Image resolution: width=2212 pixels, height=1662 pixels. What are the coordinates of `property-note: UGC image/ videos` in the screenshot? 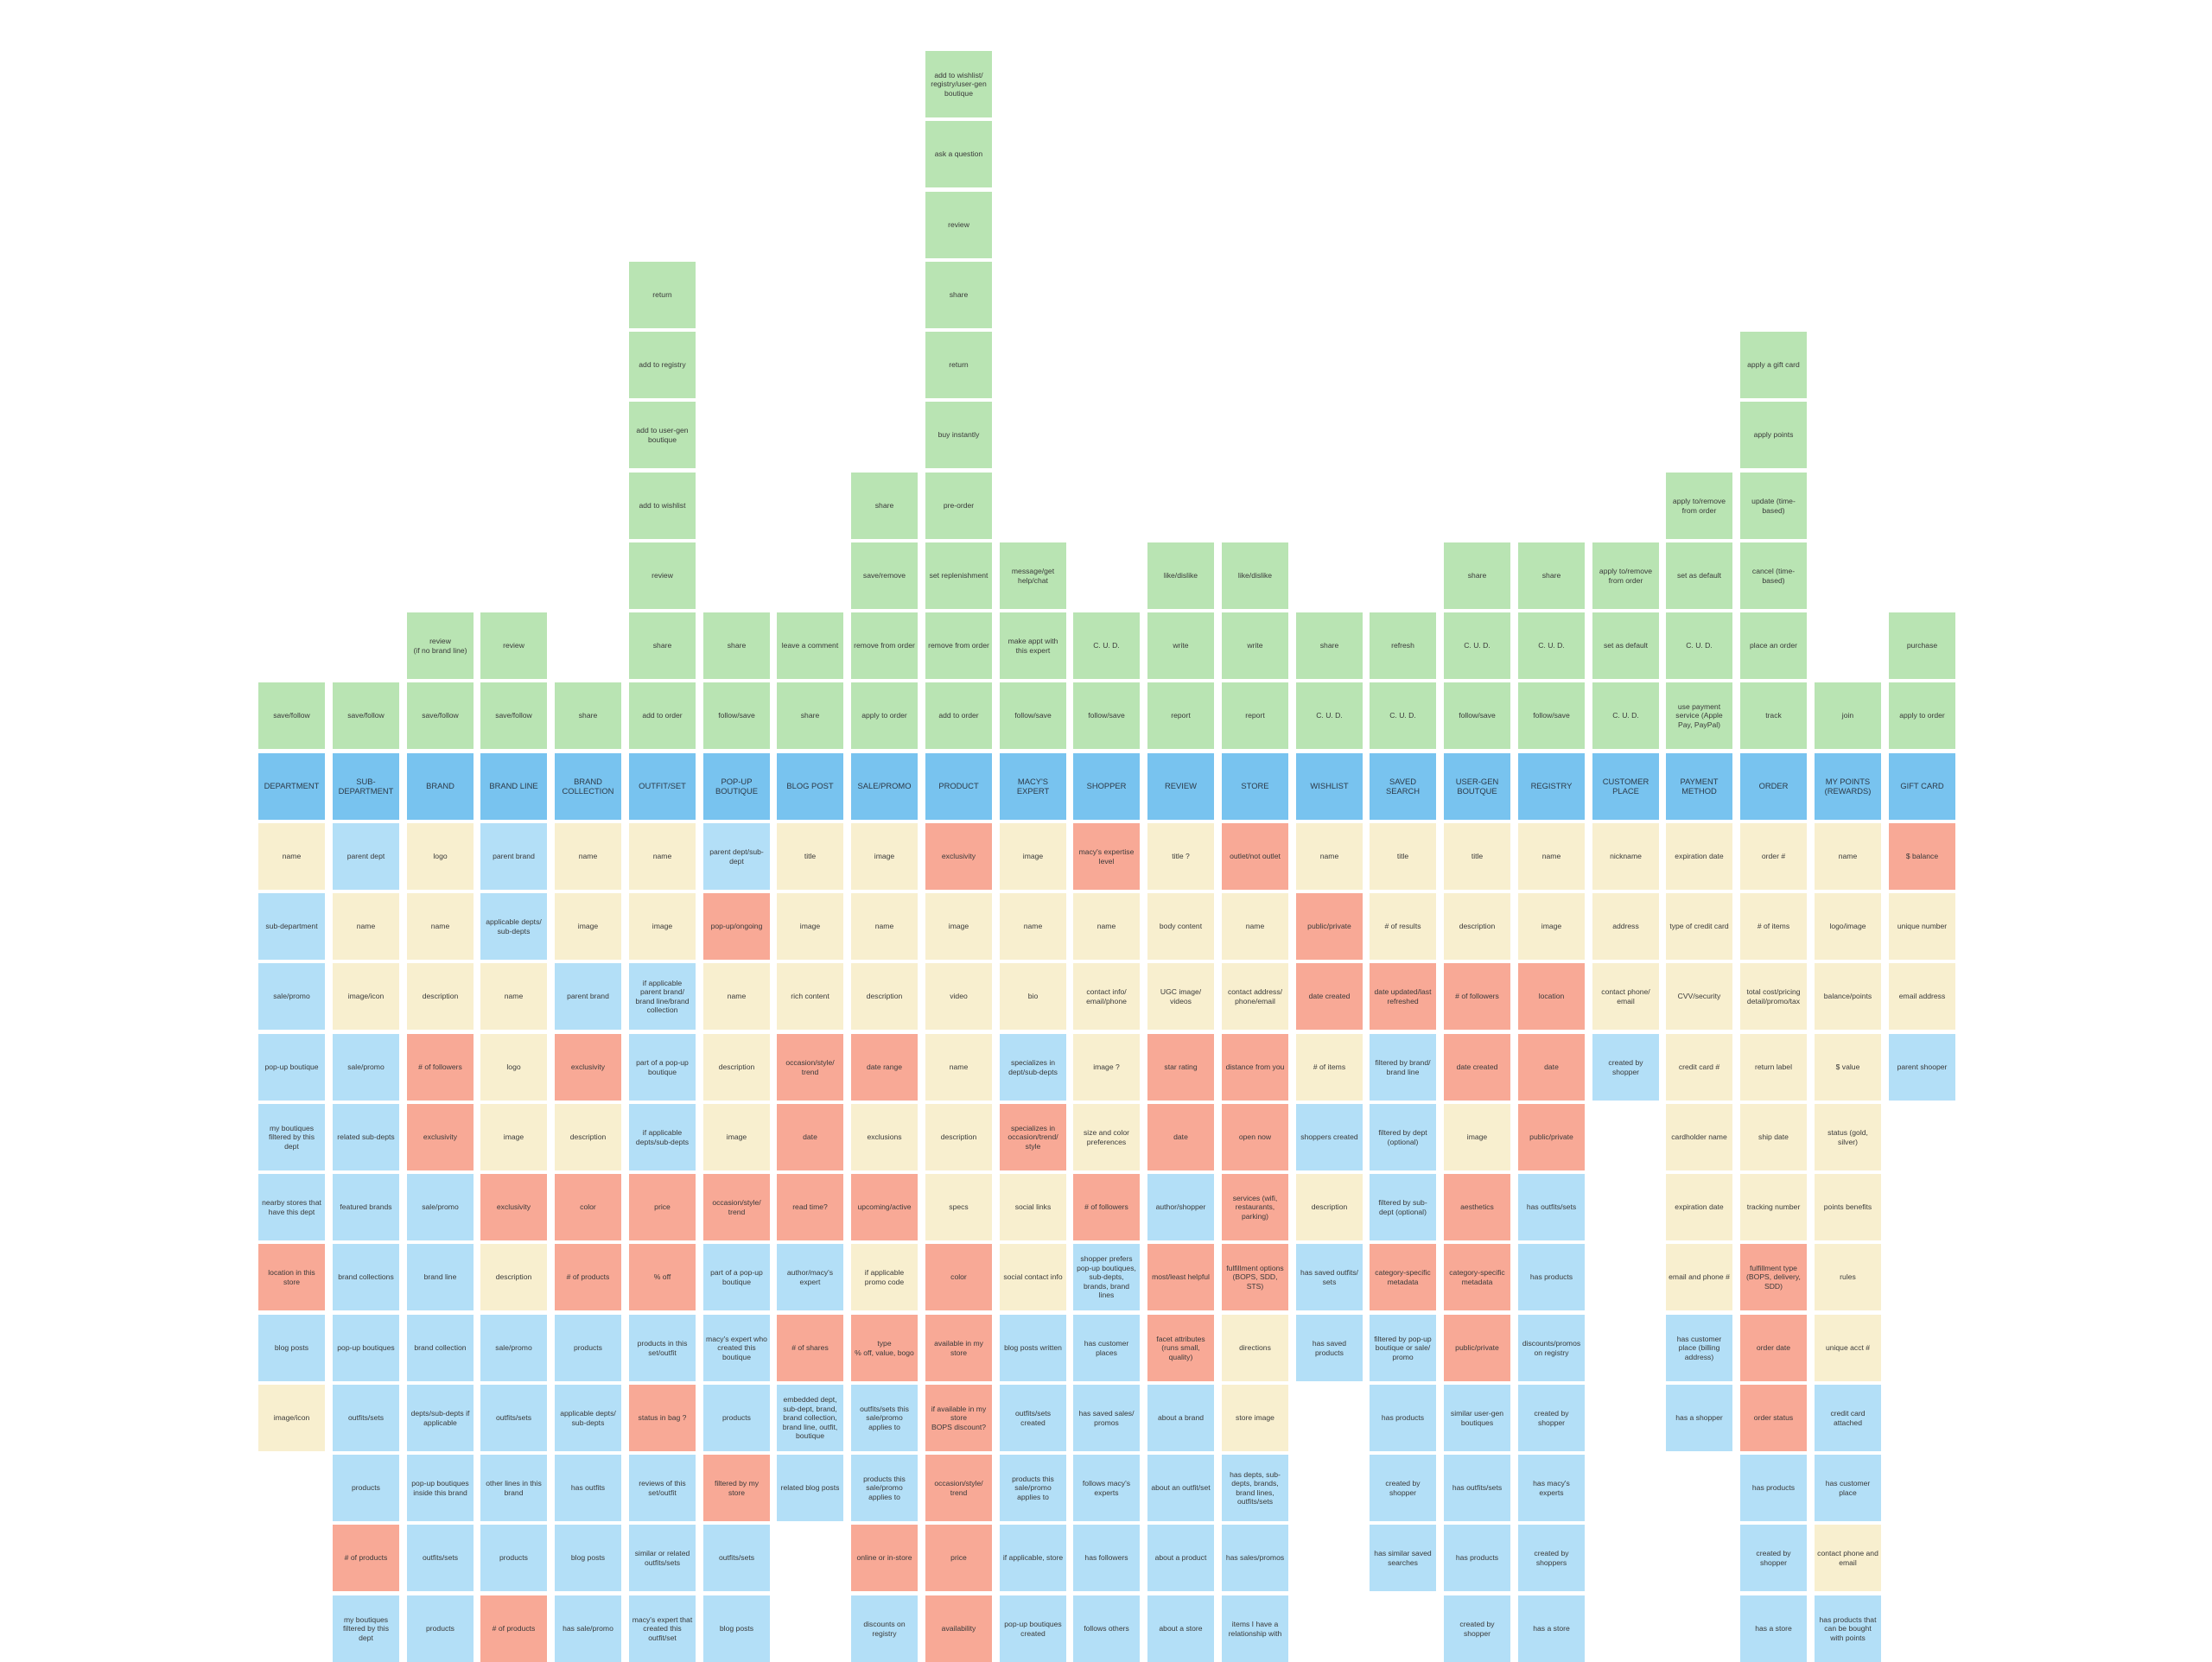 It's located at (1180, 996).